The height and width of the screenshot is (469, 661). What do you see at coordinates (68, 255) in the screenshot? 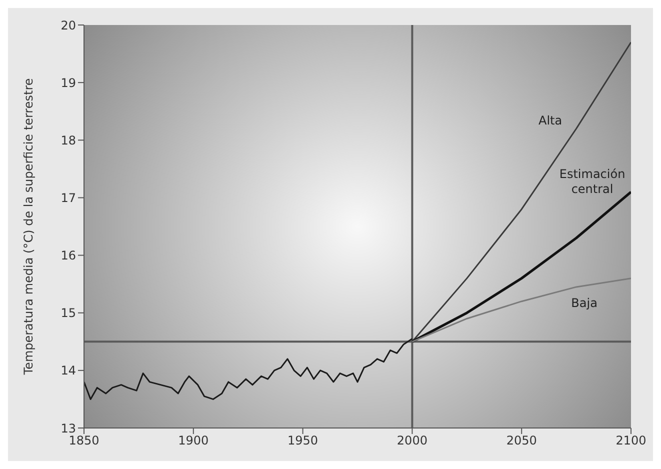
I see `y-tick-label: 16` at bounding box center [68, 255].